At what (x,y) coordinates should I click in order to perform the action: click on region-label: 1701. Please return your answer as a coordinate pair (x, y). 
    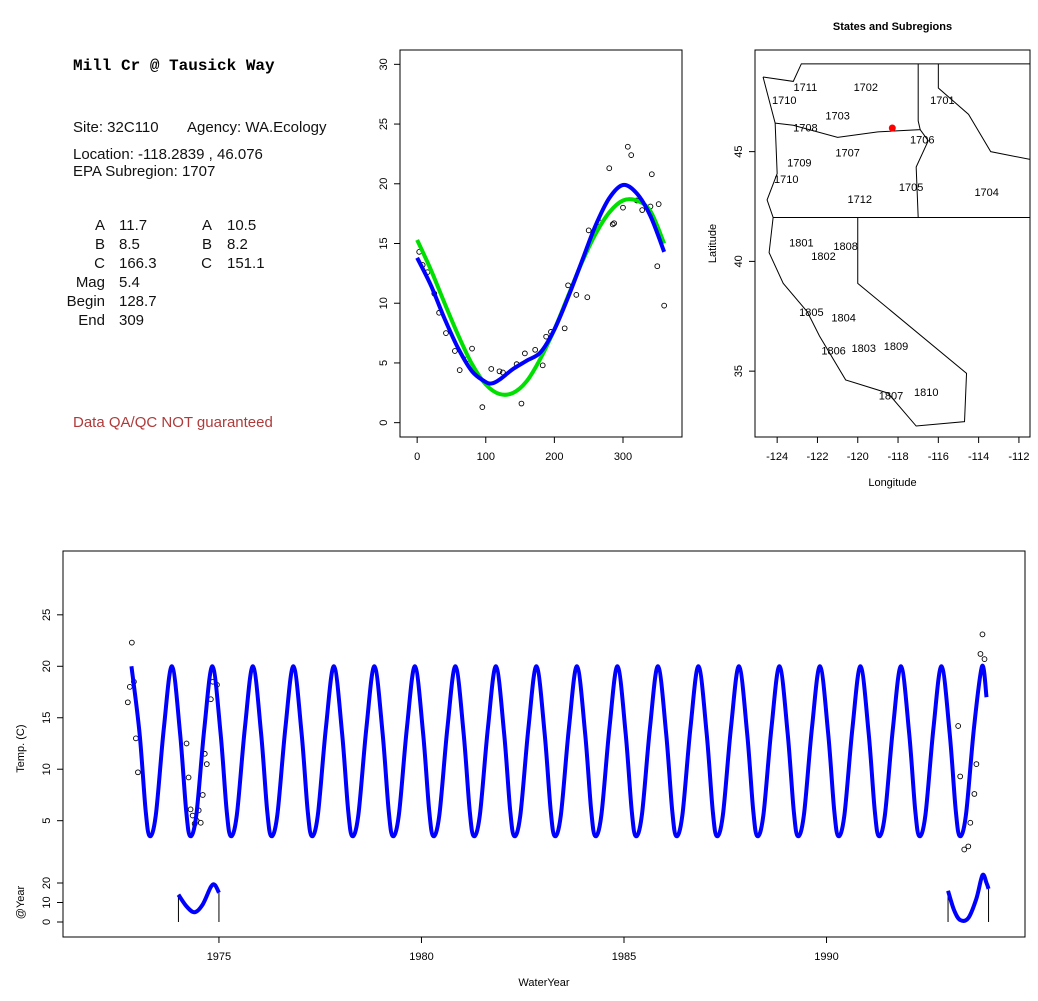
    Looking at the image, I should click on (942, 101).